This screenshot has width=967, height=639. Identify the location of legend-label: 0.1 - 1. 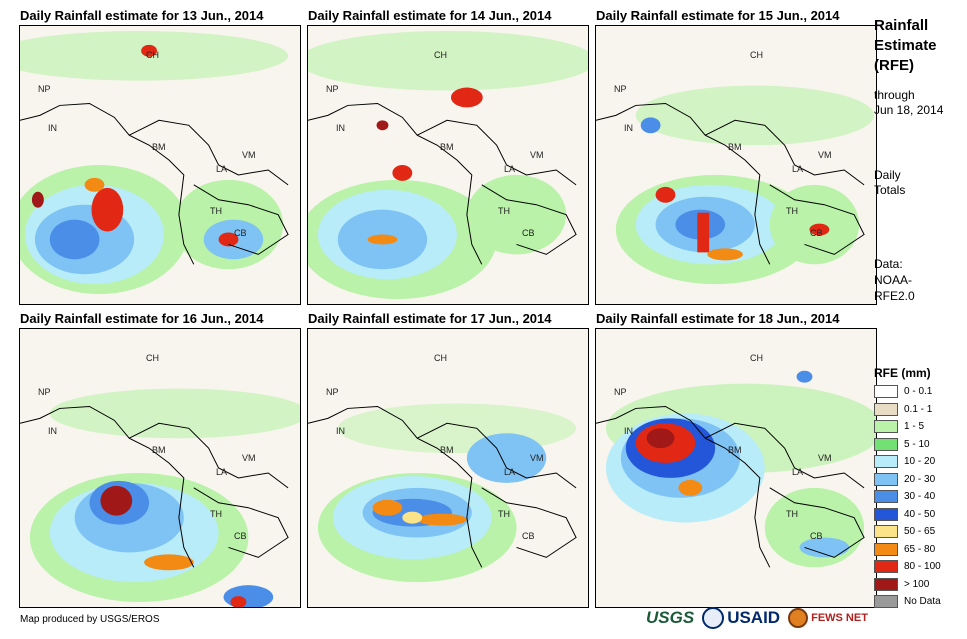
(918, 409).